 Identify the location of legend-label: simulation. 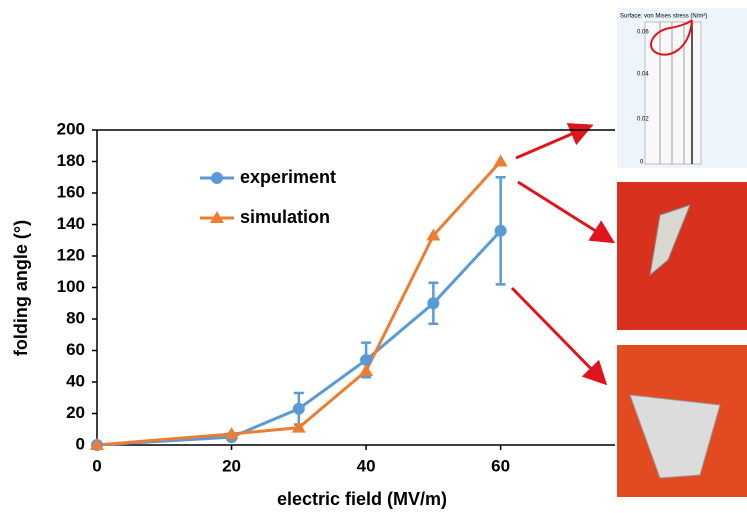
(285, 217).